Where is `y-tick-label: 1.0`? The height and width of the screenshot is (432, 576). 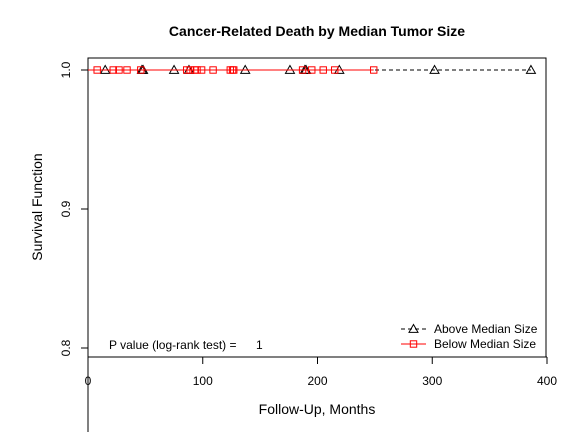
y-tick-label: 1.0 is located at coordinates (66, 69).